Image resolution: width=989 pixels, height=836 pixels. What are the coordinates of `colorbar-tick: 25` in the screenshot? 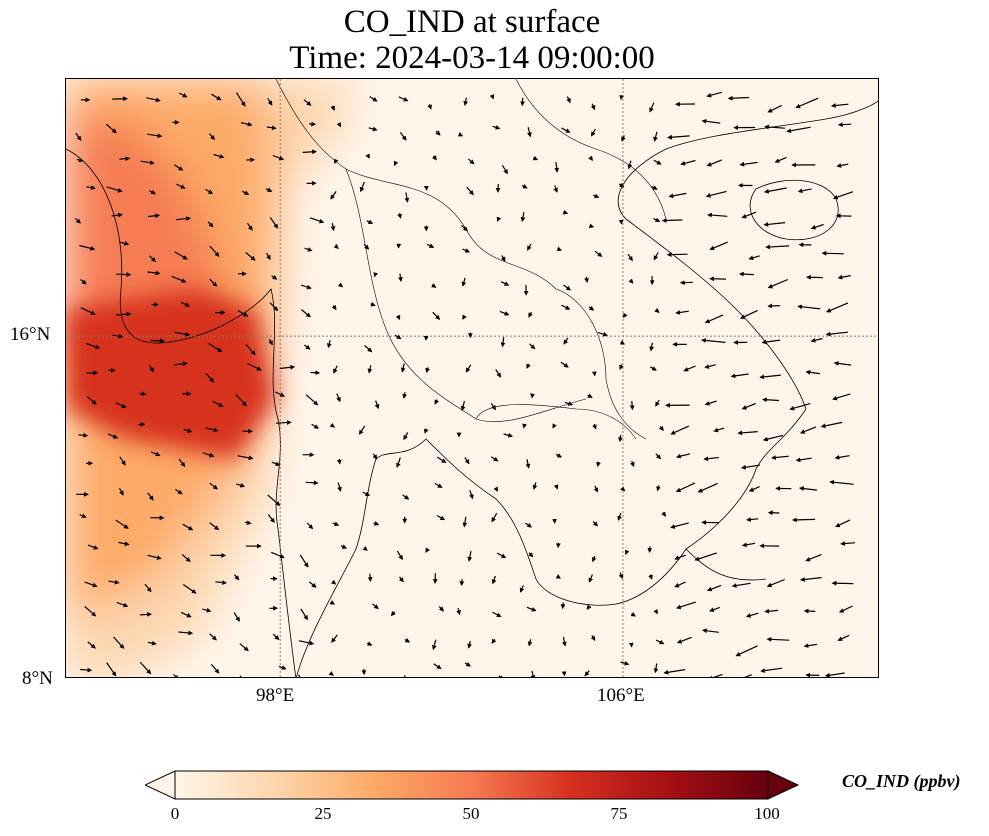 It's located at (323, 813).